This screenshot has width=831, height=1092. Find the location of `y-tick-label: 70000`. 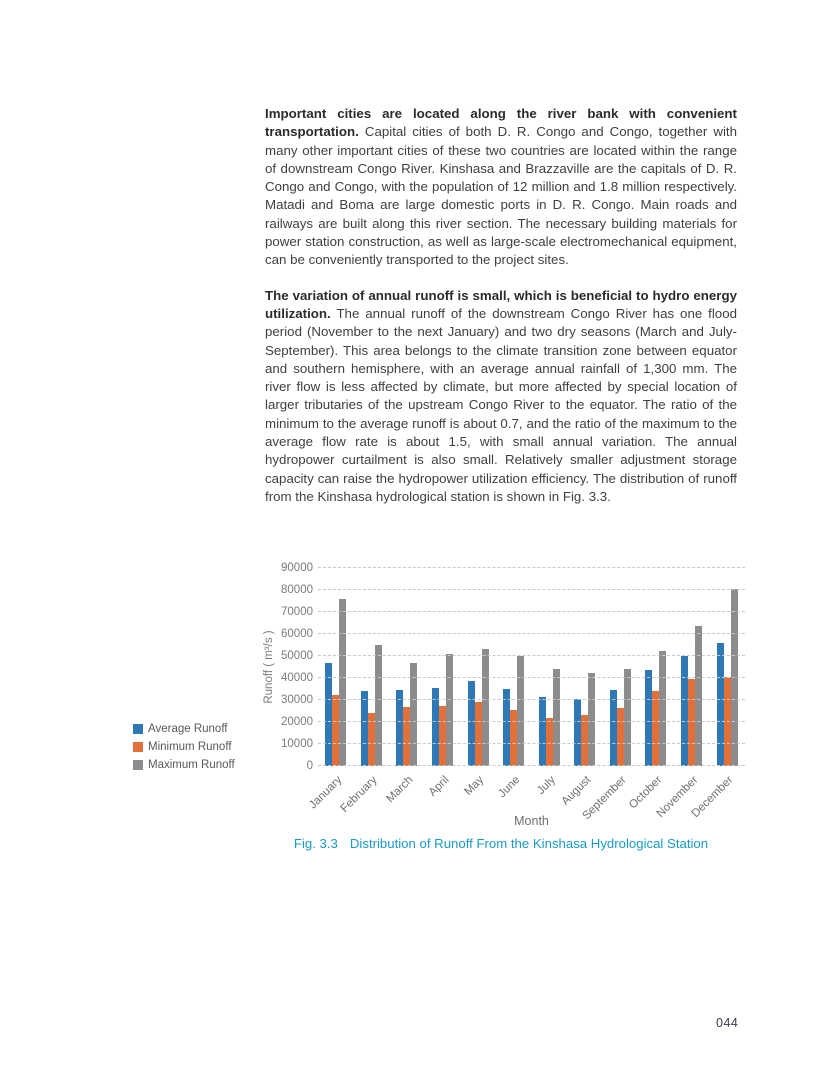

y-tick-label: 70000 is located at coordinates (297, 612).